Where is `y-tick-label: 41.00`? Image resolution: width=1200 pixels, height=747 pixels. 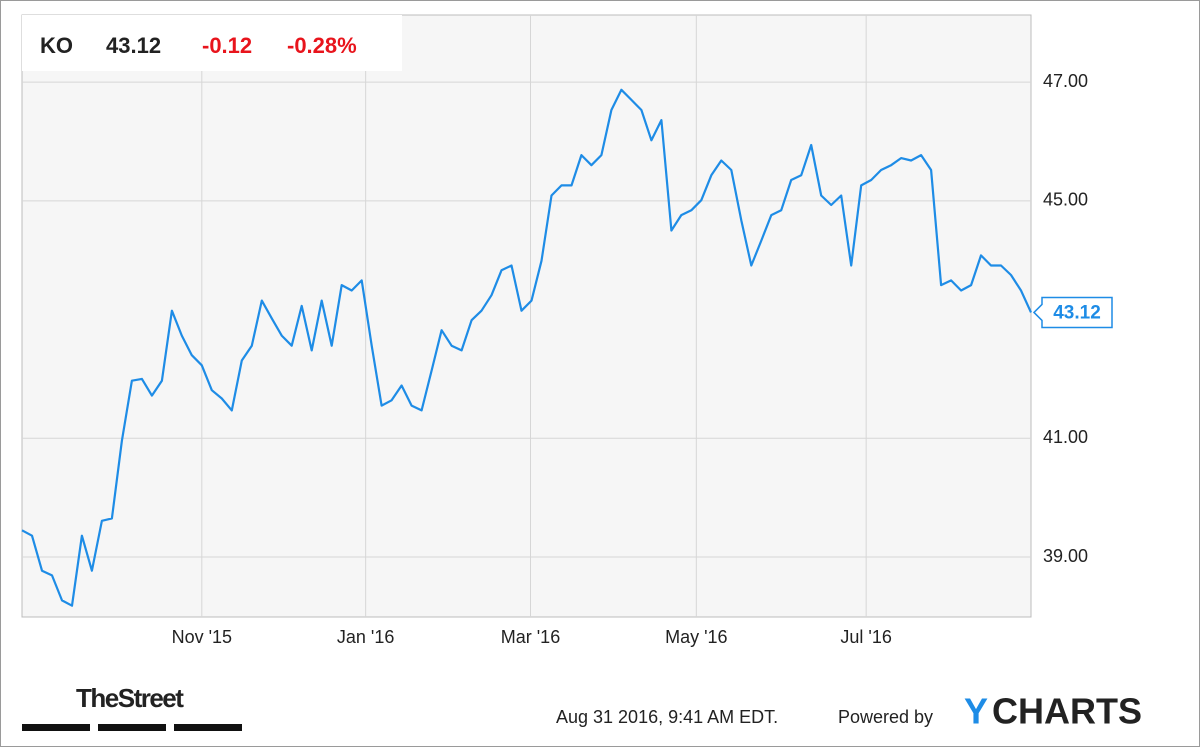 y-tick-label: 41.00 is located at coordinates (1065, 437).